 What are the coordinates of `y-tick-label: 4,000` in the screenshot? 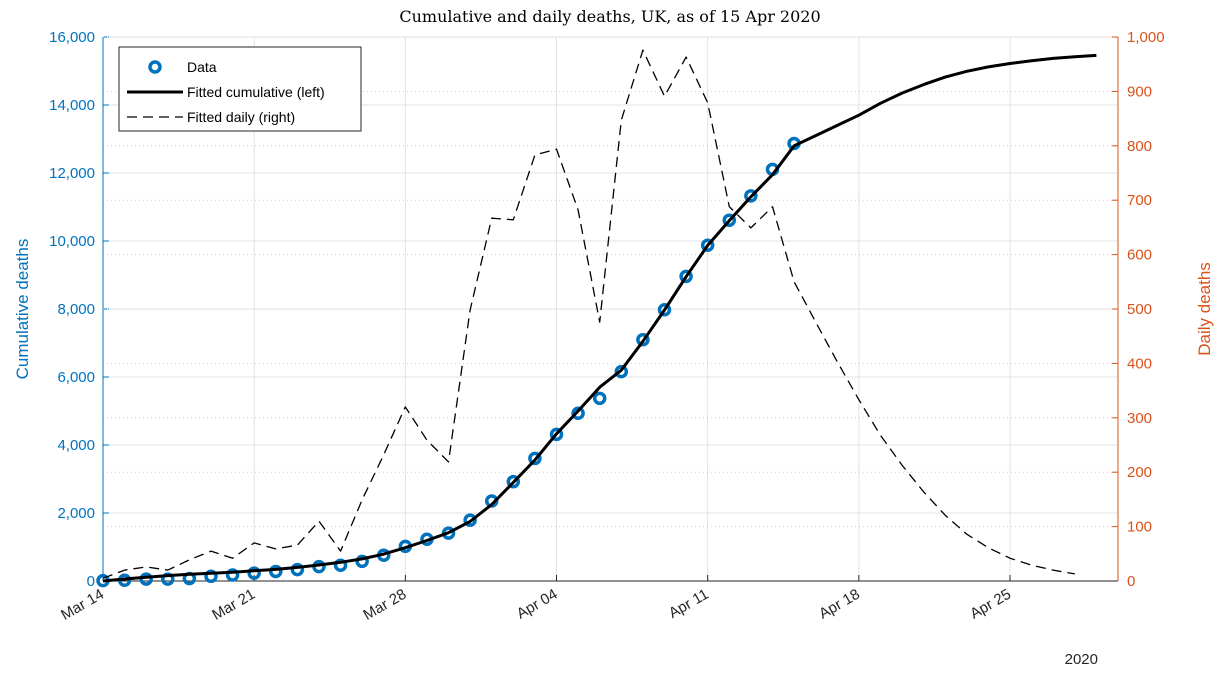 It's located at (76, 445).